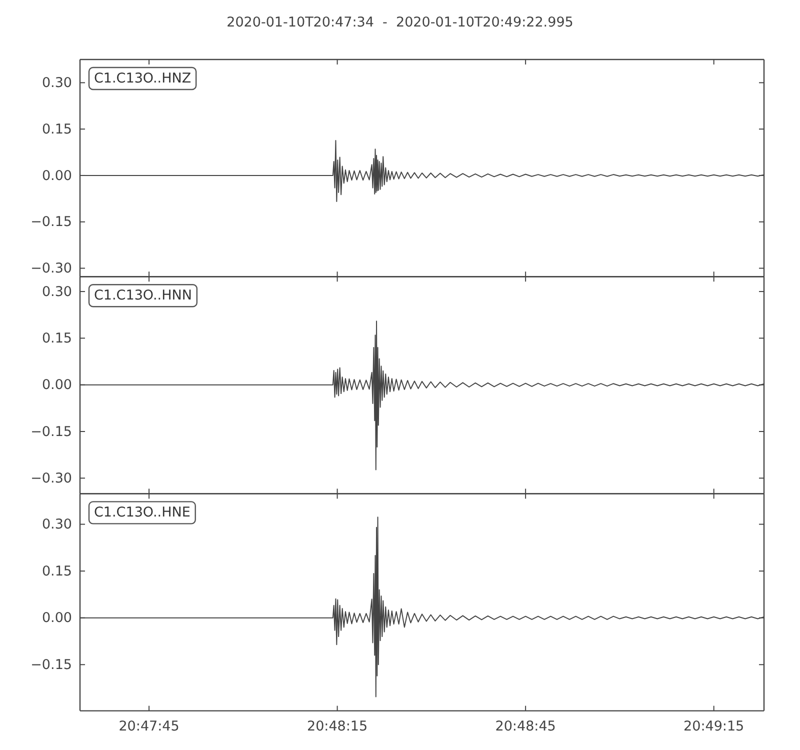 The width and height of the screenshot is (800, 750). What do you see at coordinates (143, 296) in the screenshot?
I see `annotation: C1.C13O..HNN` at bounding box center [143, 296].